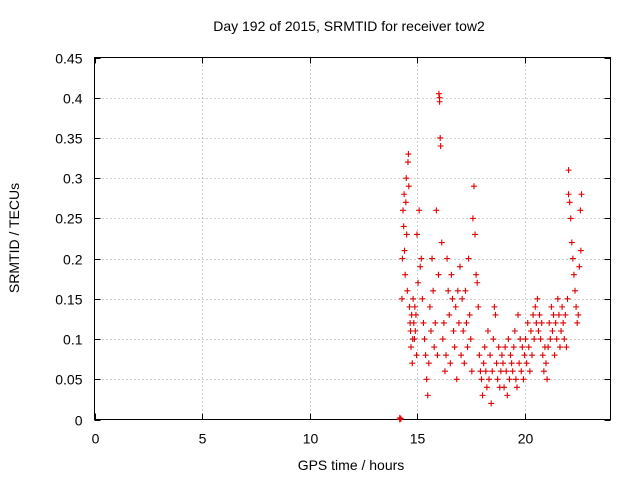  Describe the element at coordinates (526, 439) in the screenshot. I see `x-tick-label: 20` at that location.